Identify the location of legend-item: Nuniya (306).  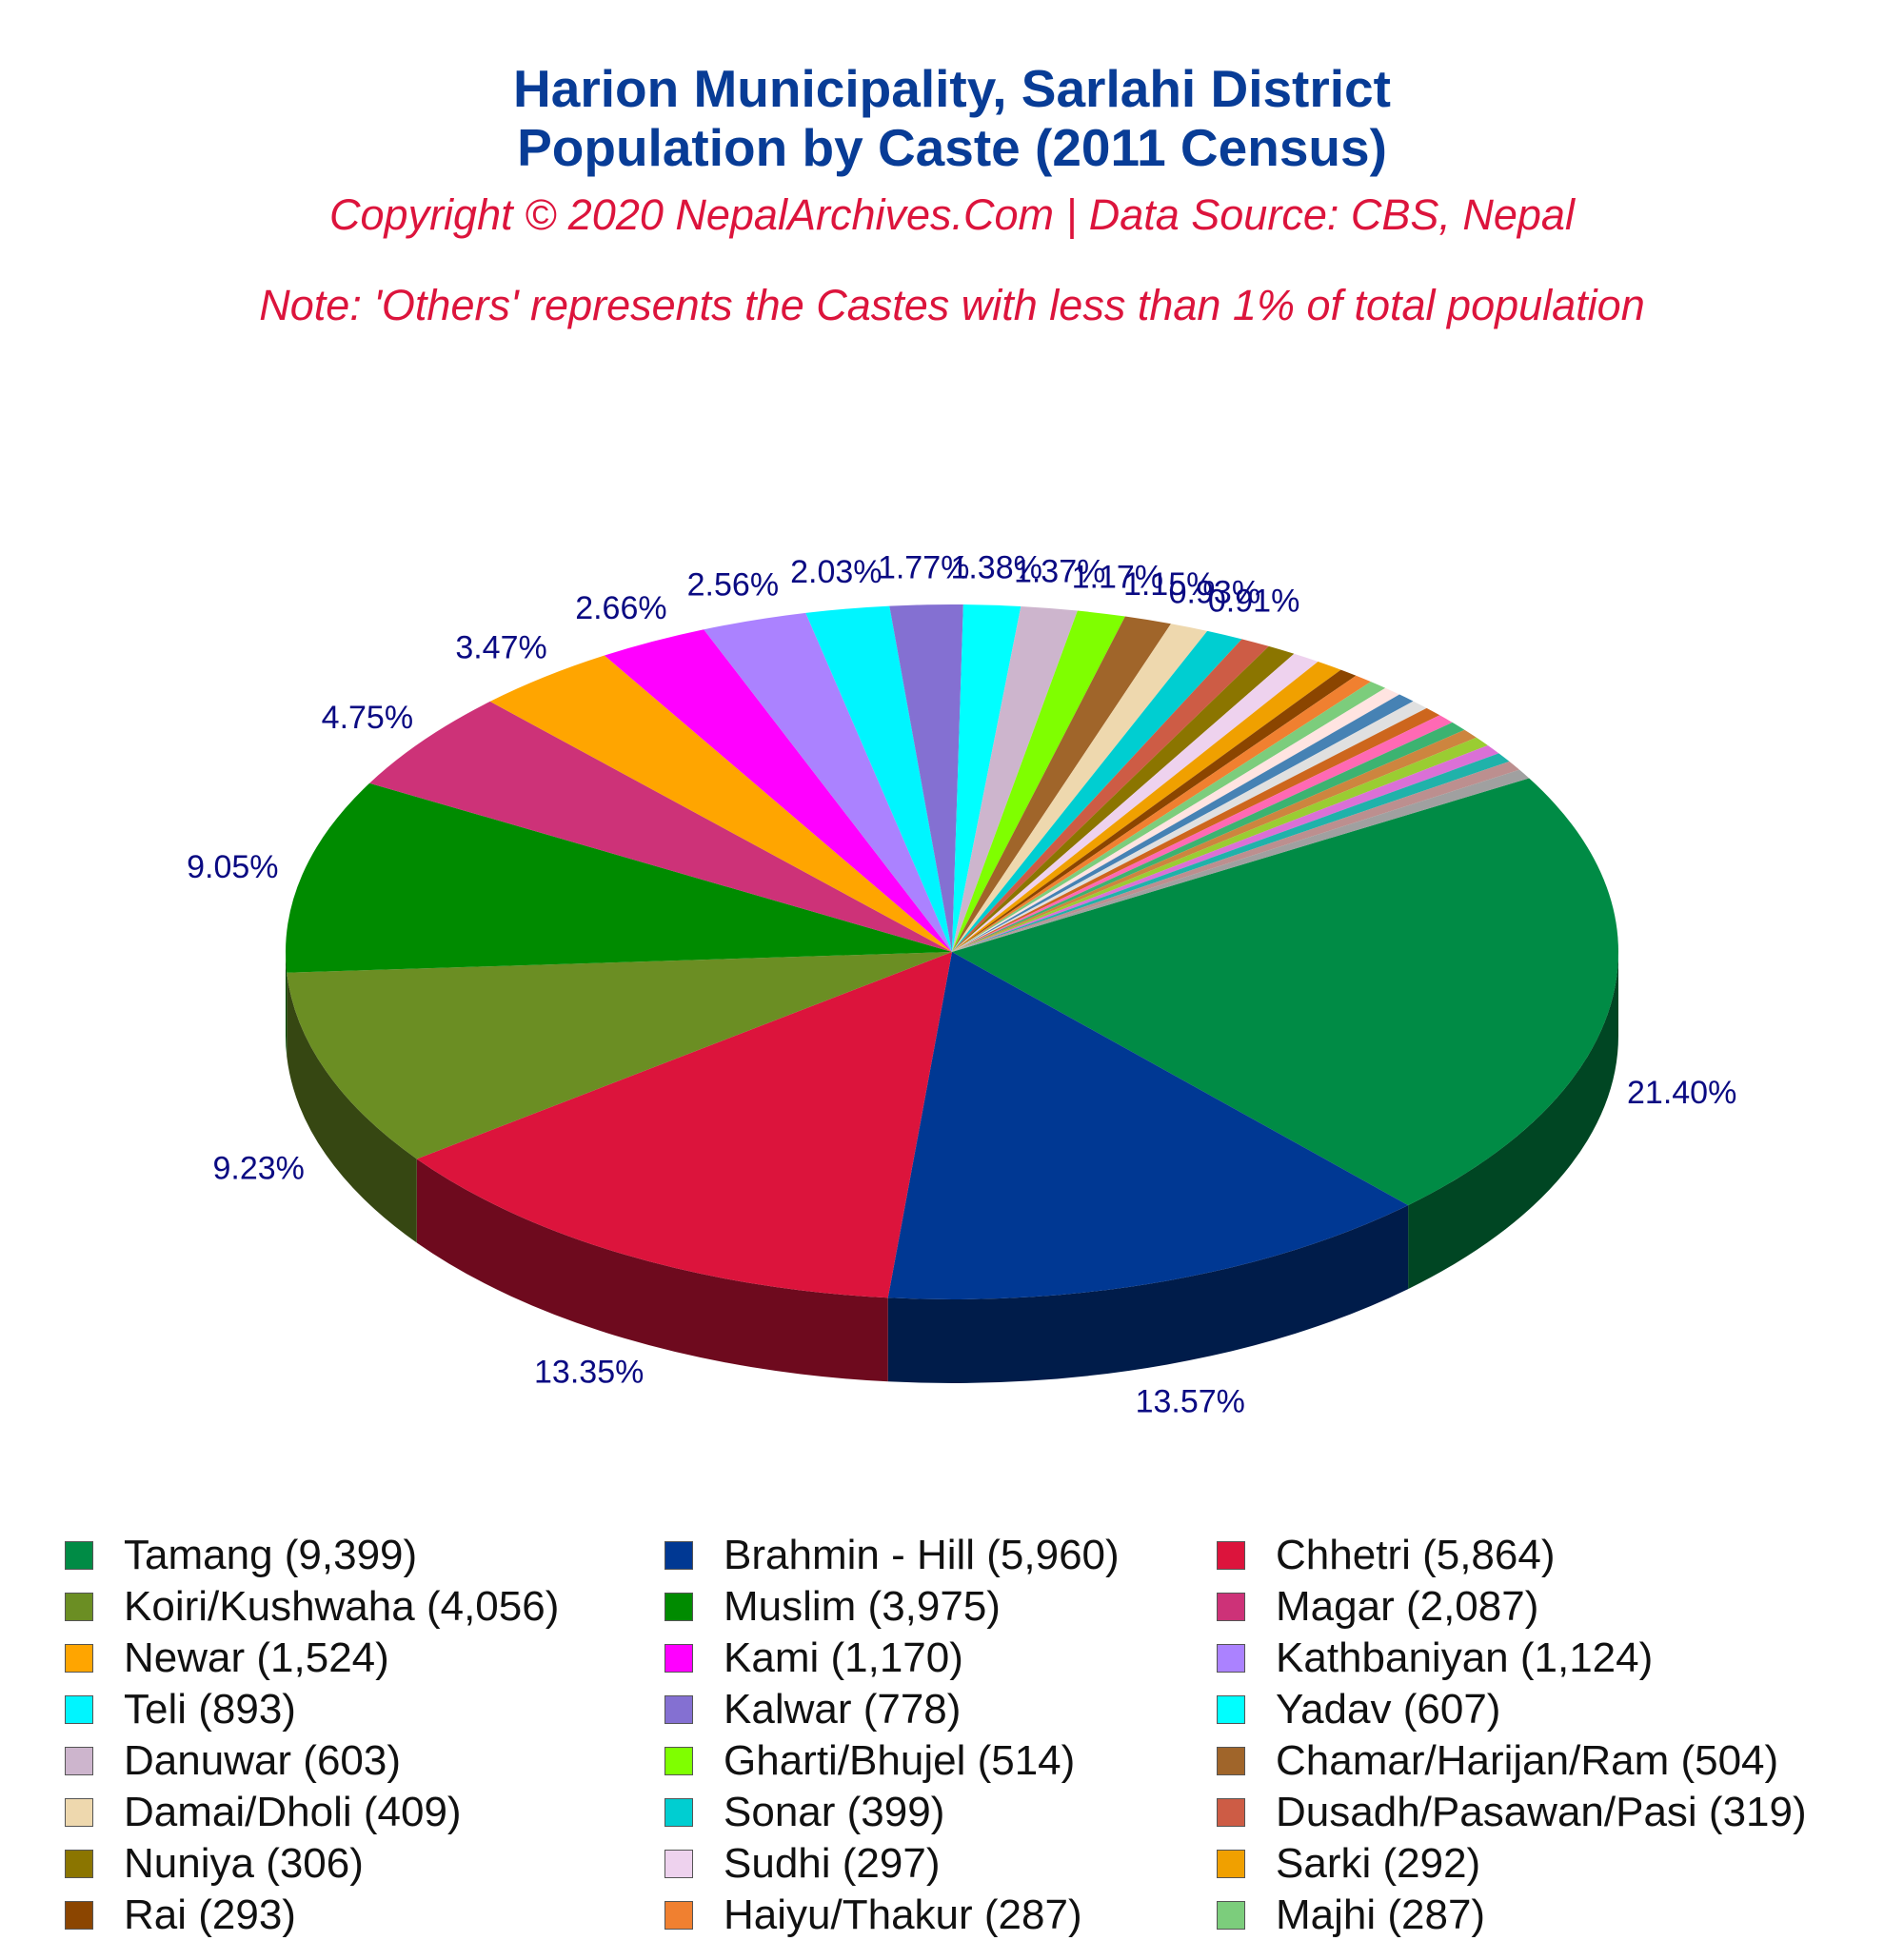
(214, 1864).